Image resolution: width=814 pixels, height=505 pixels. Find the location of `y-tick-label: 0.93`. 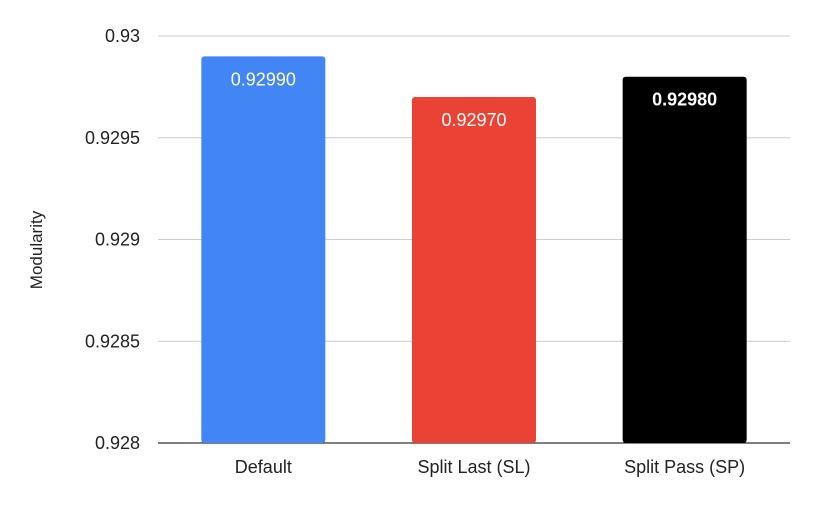

y-tick-label: 0.93 is located at coordinates (122, 36).